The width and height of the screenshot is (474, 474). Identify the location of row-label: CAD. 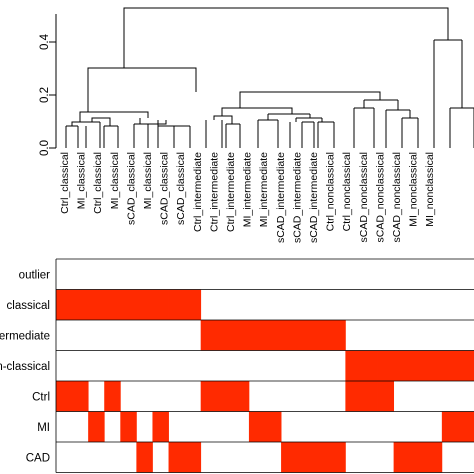
(38, 458).